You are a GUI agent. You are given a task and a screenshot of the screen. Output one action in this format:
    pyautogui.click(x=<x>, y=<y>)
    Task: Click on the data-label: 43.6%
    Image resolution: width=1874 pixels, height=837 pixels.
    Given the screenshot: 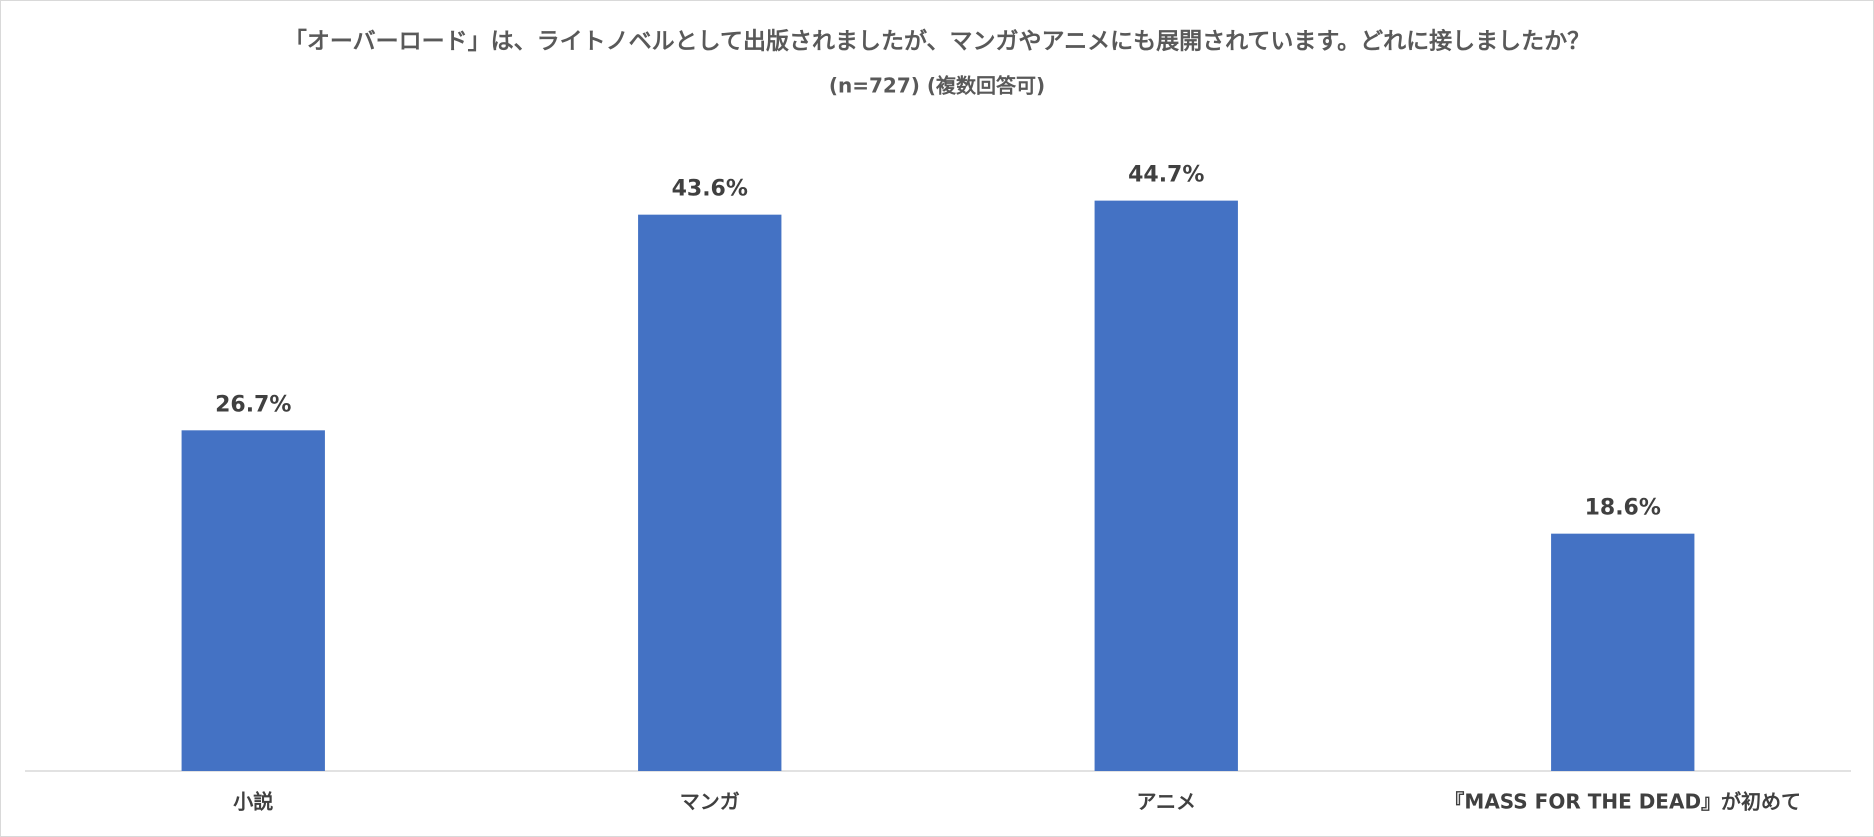 What is the action you would take?
    pyautogui.click(x=710, y=189)
    